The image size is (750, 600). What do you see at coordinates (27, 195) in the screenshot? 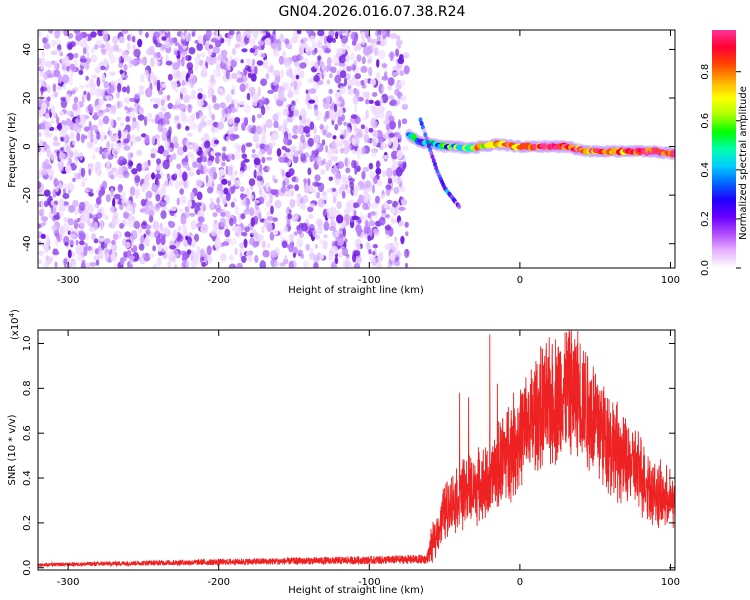
I see `y-tick-label: -20` at bounding box center [27, 195].